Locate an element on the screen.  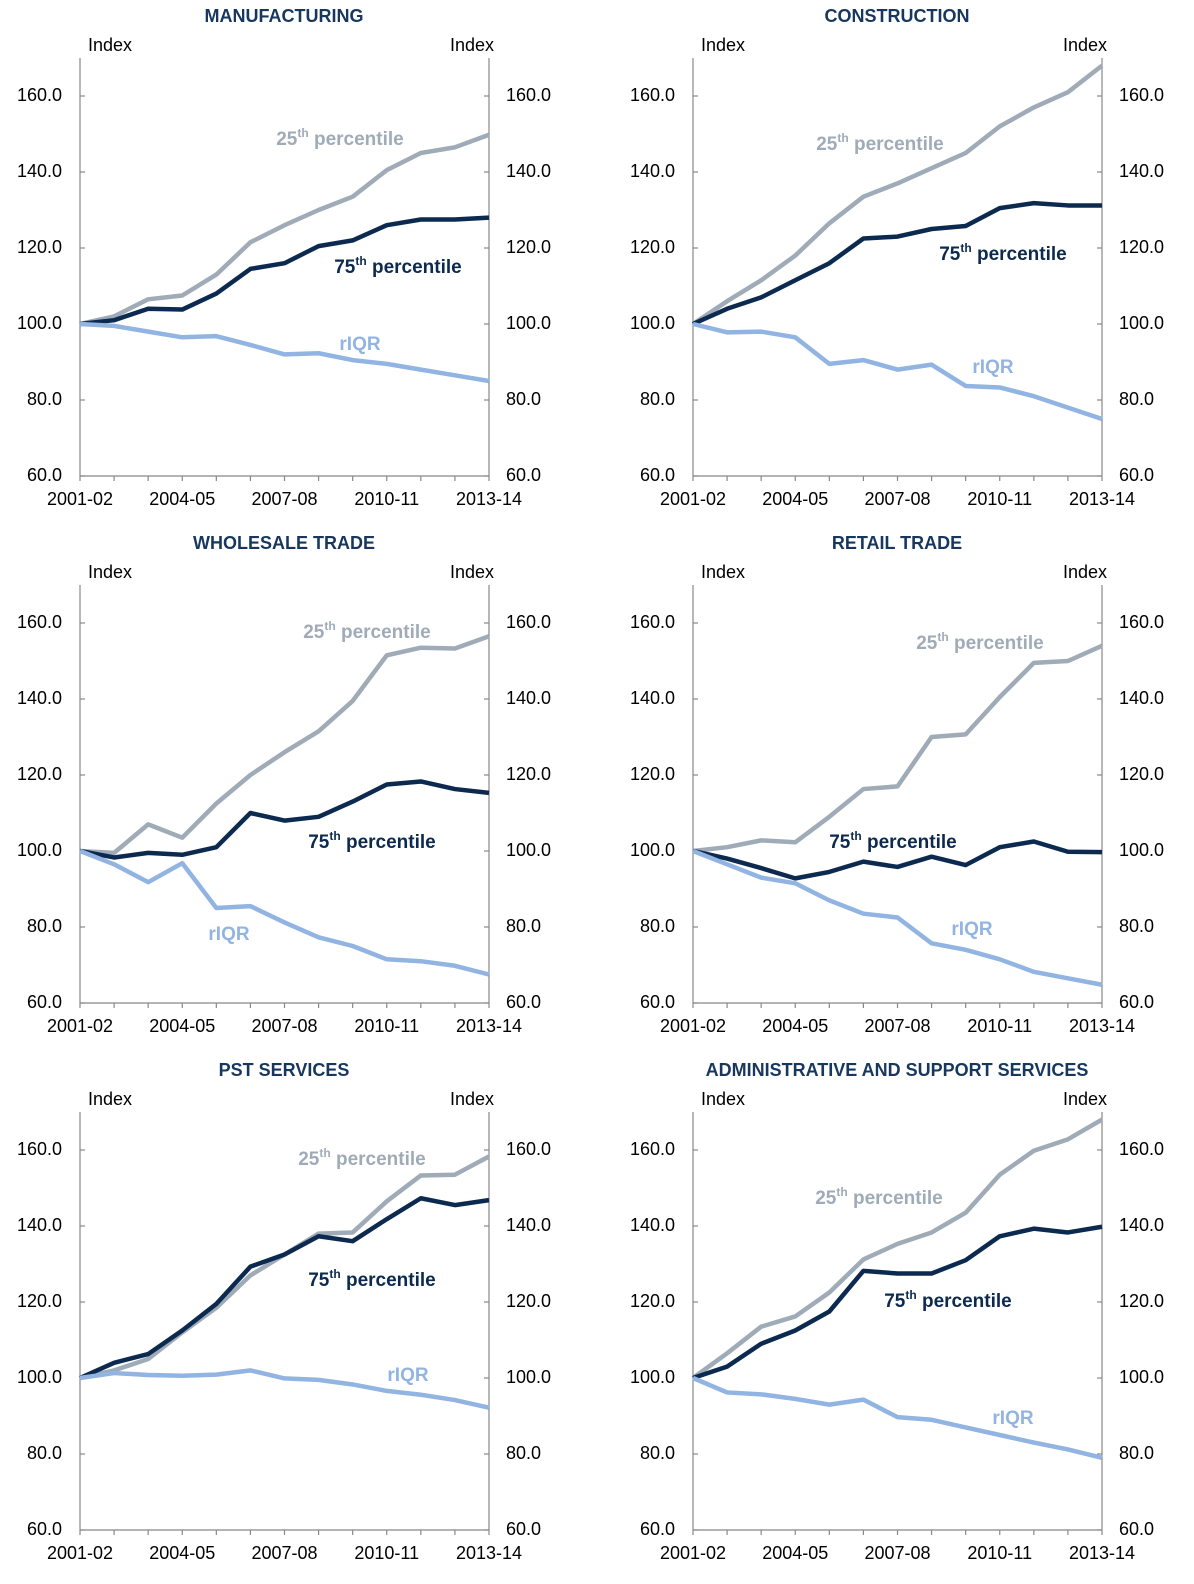
chart-title: ADMINISTRATIVE AND SUPPORT SERVICES is located at coordinates (897, 1070).